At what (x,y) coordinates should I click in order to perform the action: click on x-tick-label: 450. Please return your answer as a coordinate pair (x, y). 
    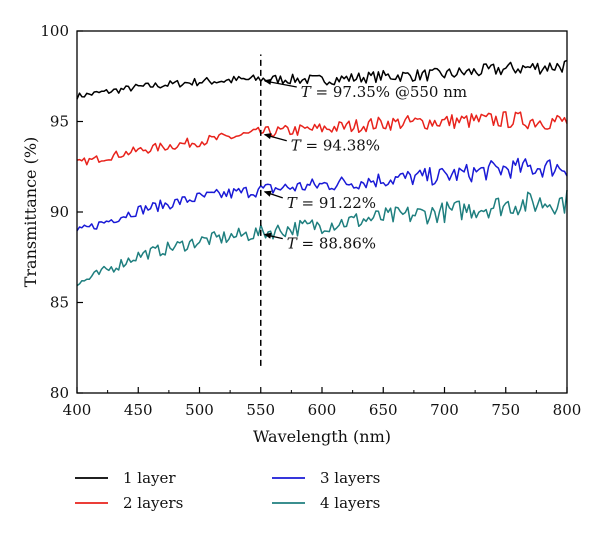
    Looking at the image, I should click on (138, 410).